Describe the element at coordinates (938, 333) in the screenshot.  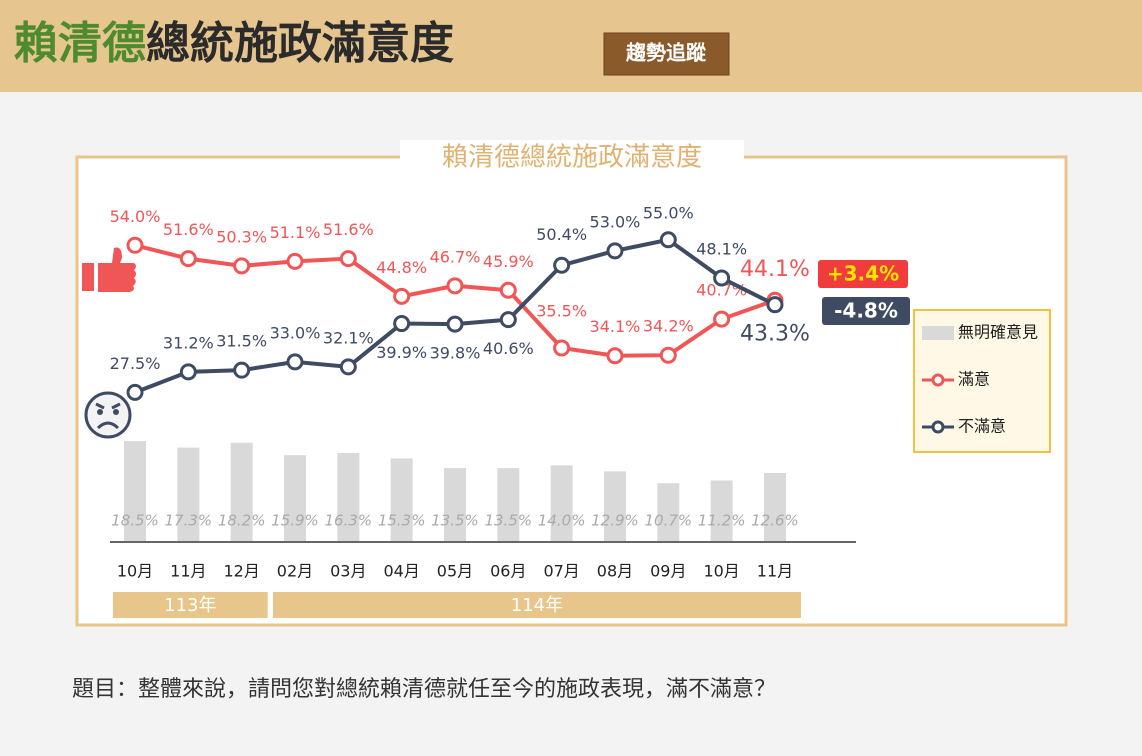
I see `legend-swatch` at that location.